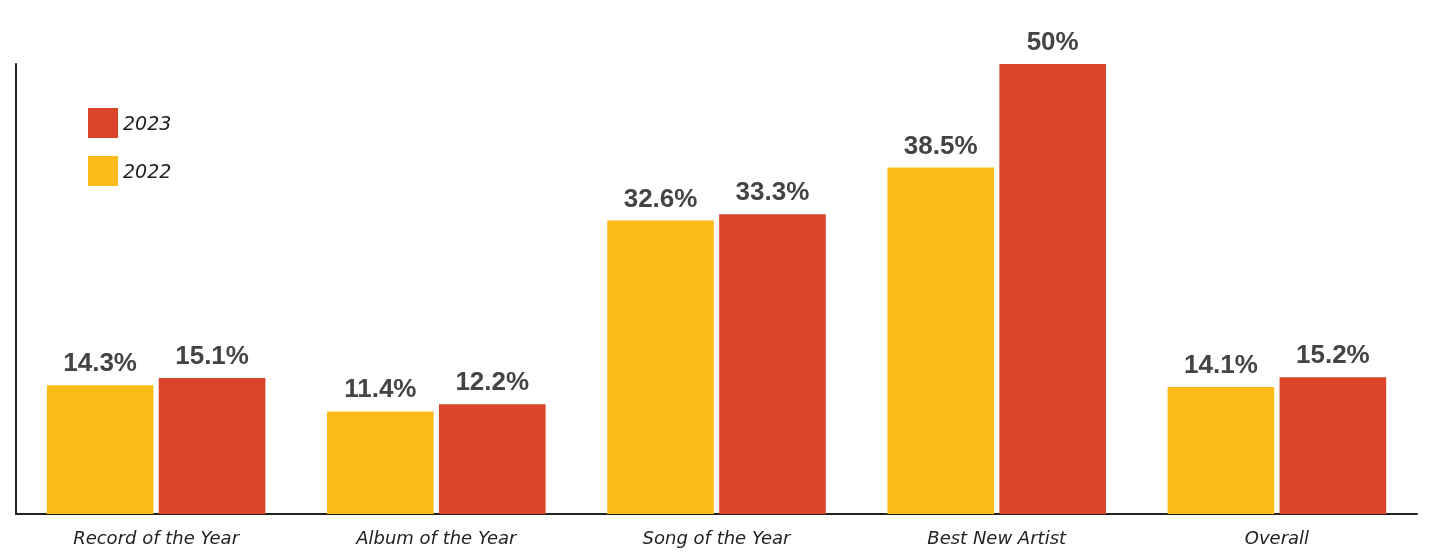  I want to click on x-tick-label: Record of the Year, so click(157, 537).